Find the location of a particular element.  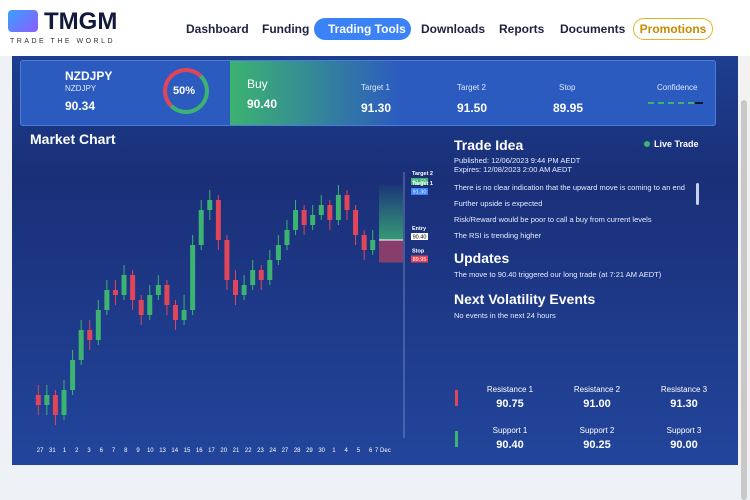

nav-item: Downloads is located at coordinates (453, 29).